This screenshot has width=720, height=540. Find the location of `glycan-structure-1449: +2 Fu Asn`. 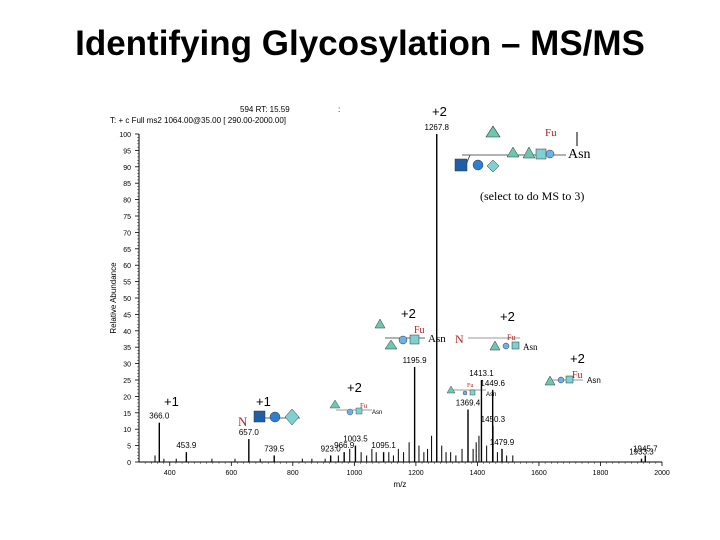

glycan-structure-1449: +2 Fu Asn is located at coordinates (572, 368).